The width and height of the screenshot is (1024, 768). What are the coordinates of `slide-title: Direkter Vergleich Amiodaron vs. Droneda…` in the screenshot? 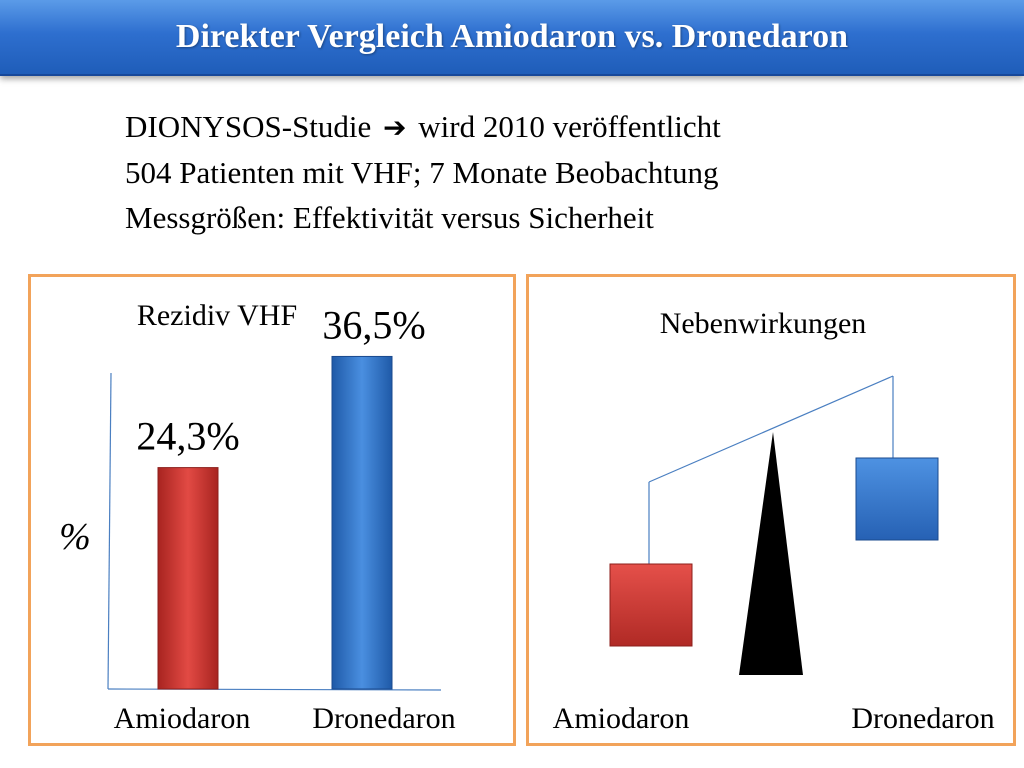 It's located at (512, 36).